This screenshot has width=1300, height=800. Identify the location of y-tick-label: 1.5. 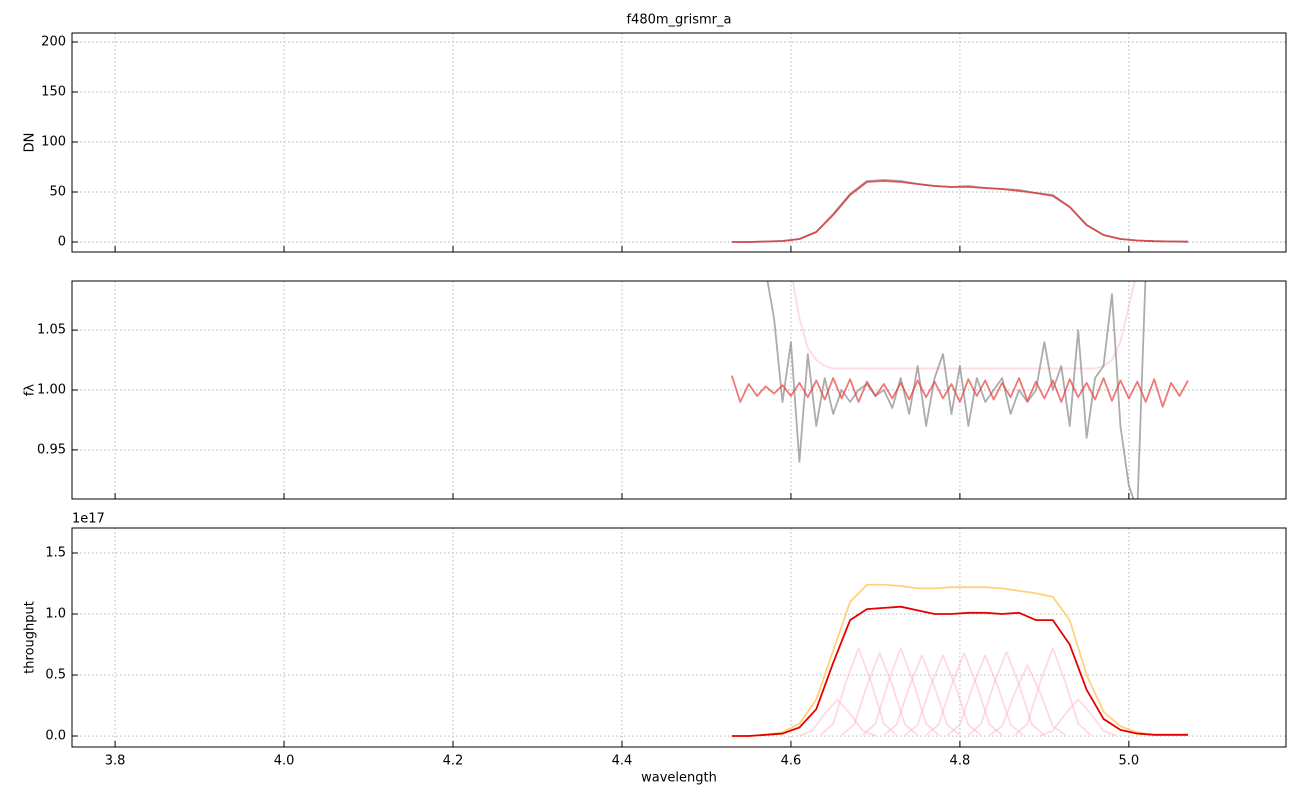
(55, 553).